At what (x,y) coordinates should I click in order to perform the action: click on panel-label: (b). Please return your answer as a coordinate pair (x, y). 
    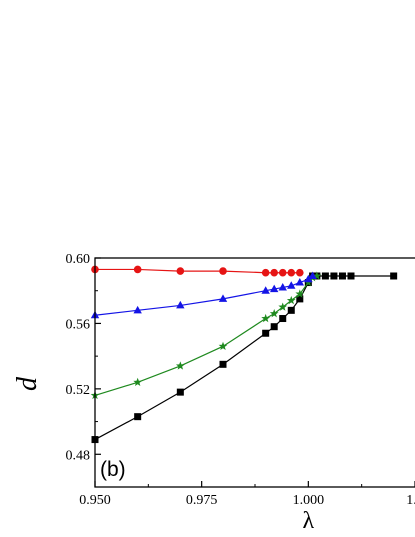
    Looking at the image, I should click on (113, 469).